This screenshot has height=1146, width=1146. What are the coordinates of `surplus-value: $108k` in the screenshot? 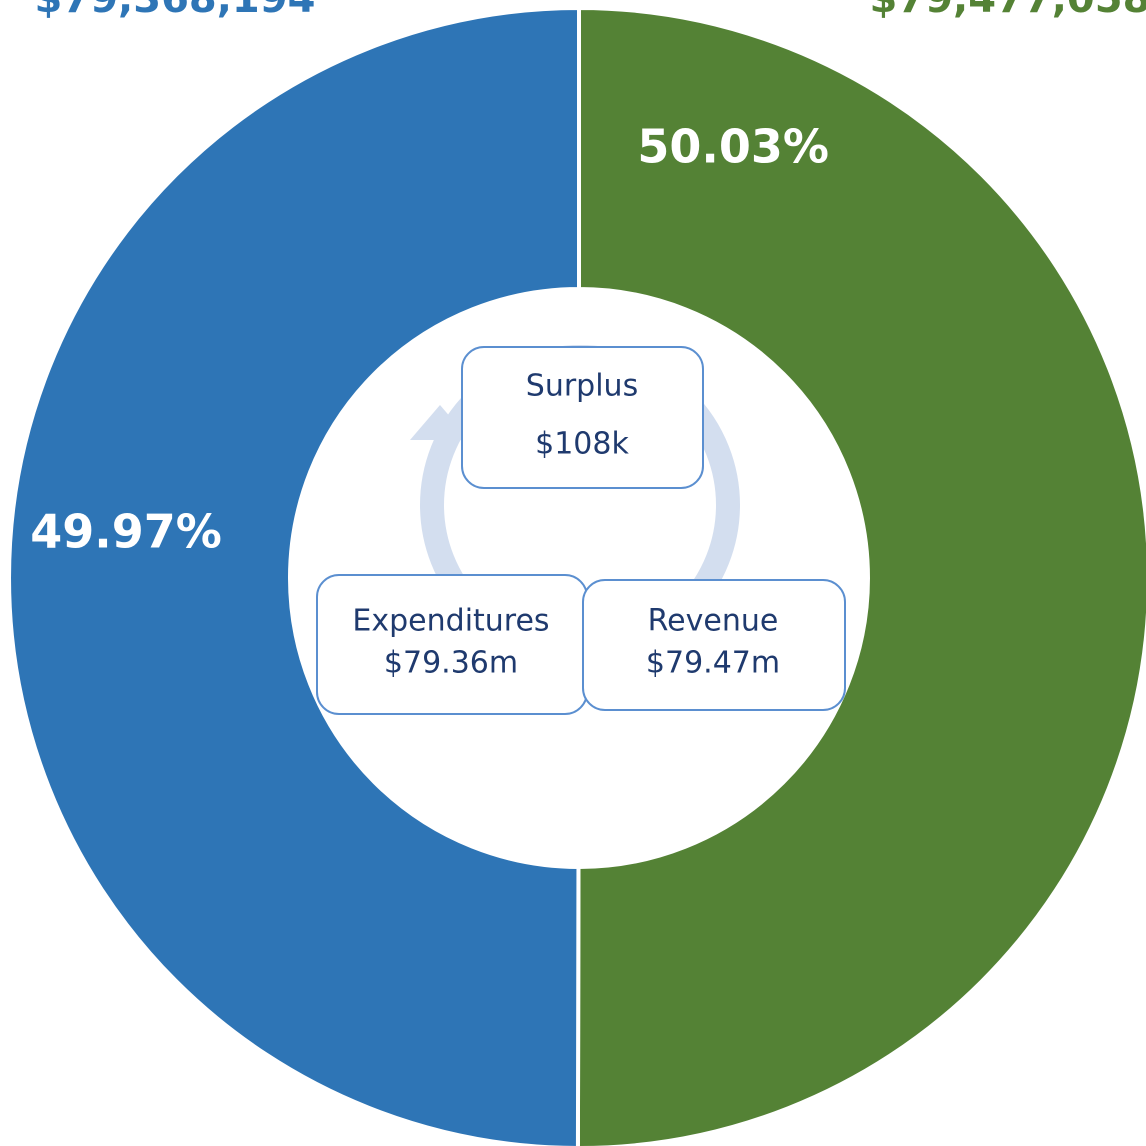 It's located at (582, 444).